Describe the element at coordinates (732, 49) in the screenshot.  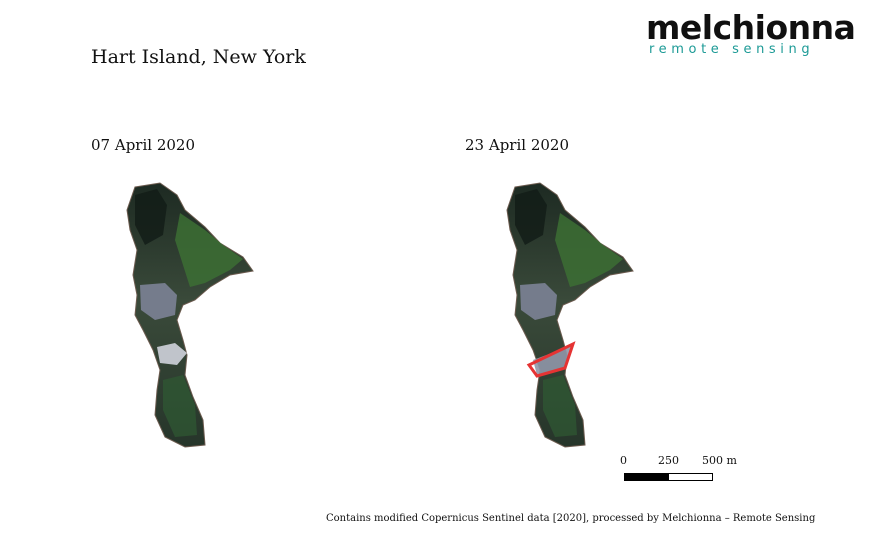
I see `logo-subtitle: remote sensing` at that location.